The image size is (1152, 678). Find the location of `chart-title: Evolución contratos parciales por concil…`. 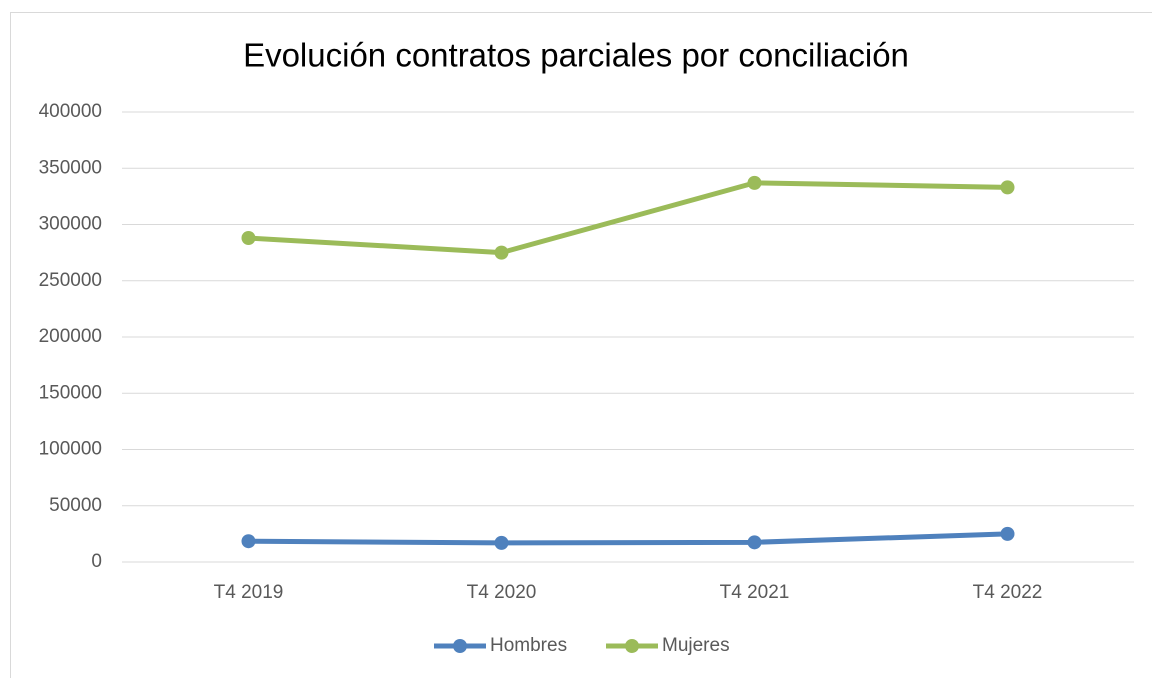

chart-title: Evolución contratos parciales por concil… is located at coordinates (576, 55).